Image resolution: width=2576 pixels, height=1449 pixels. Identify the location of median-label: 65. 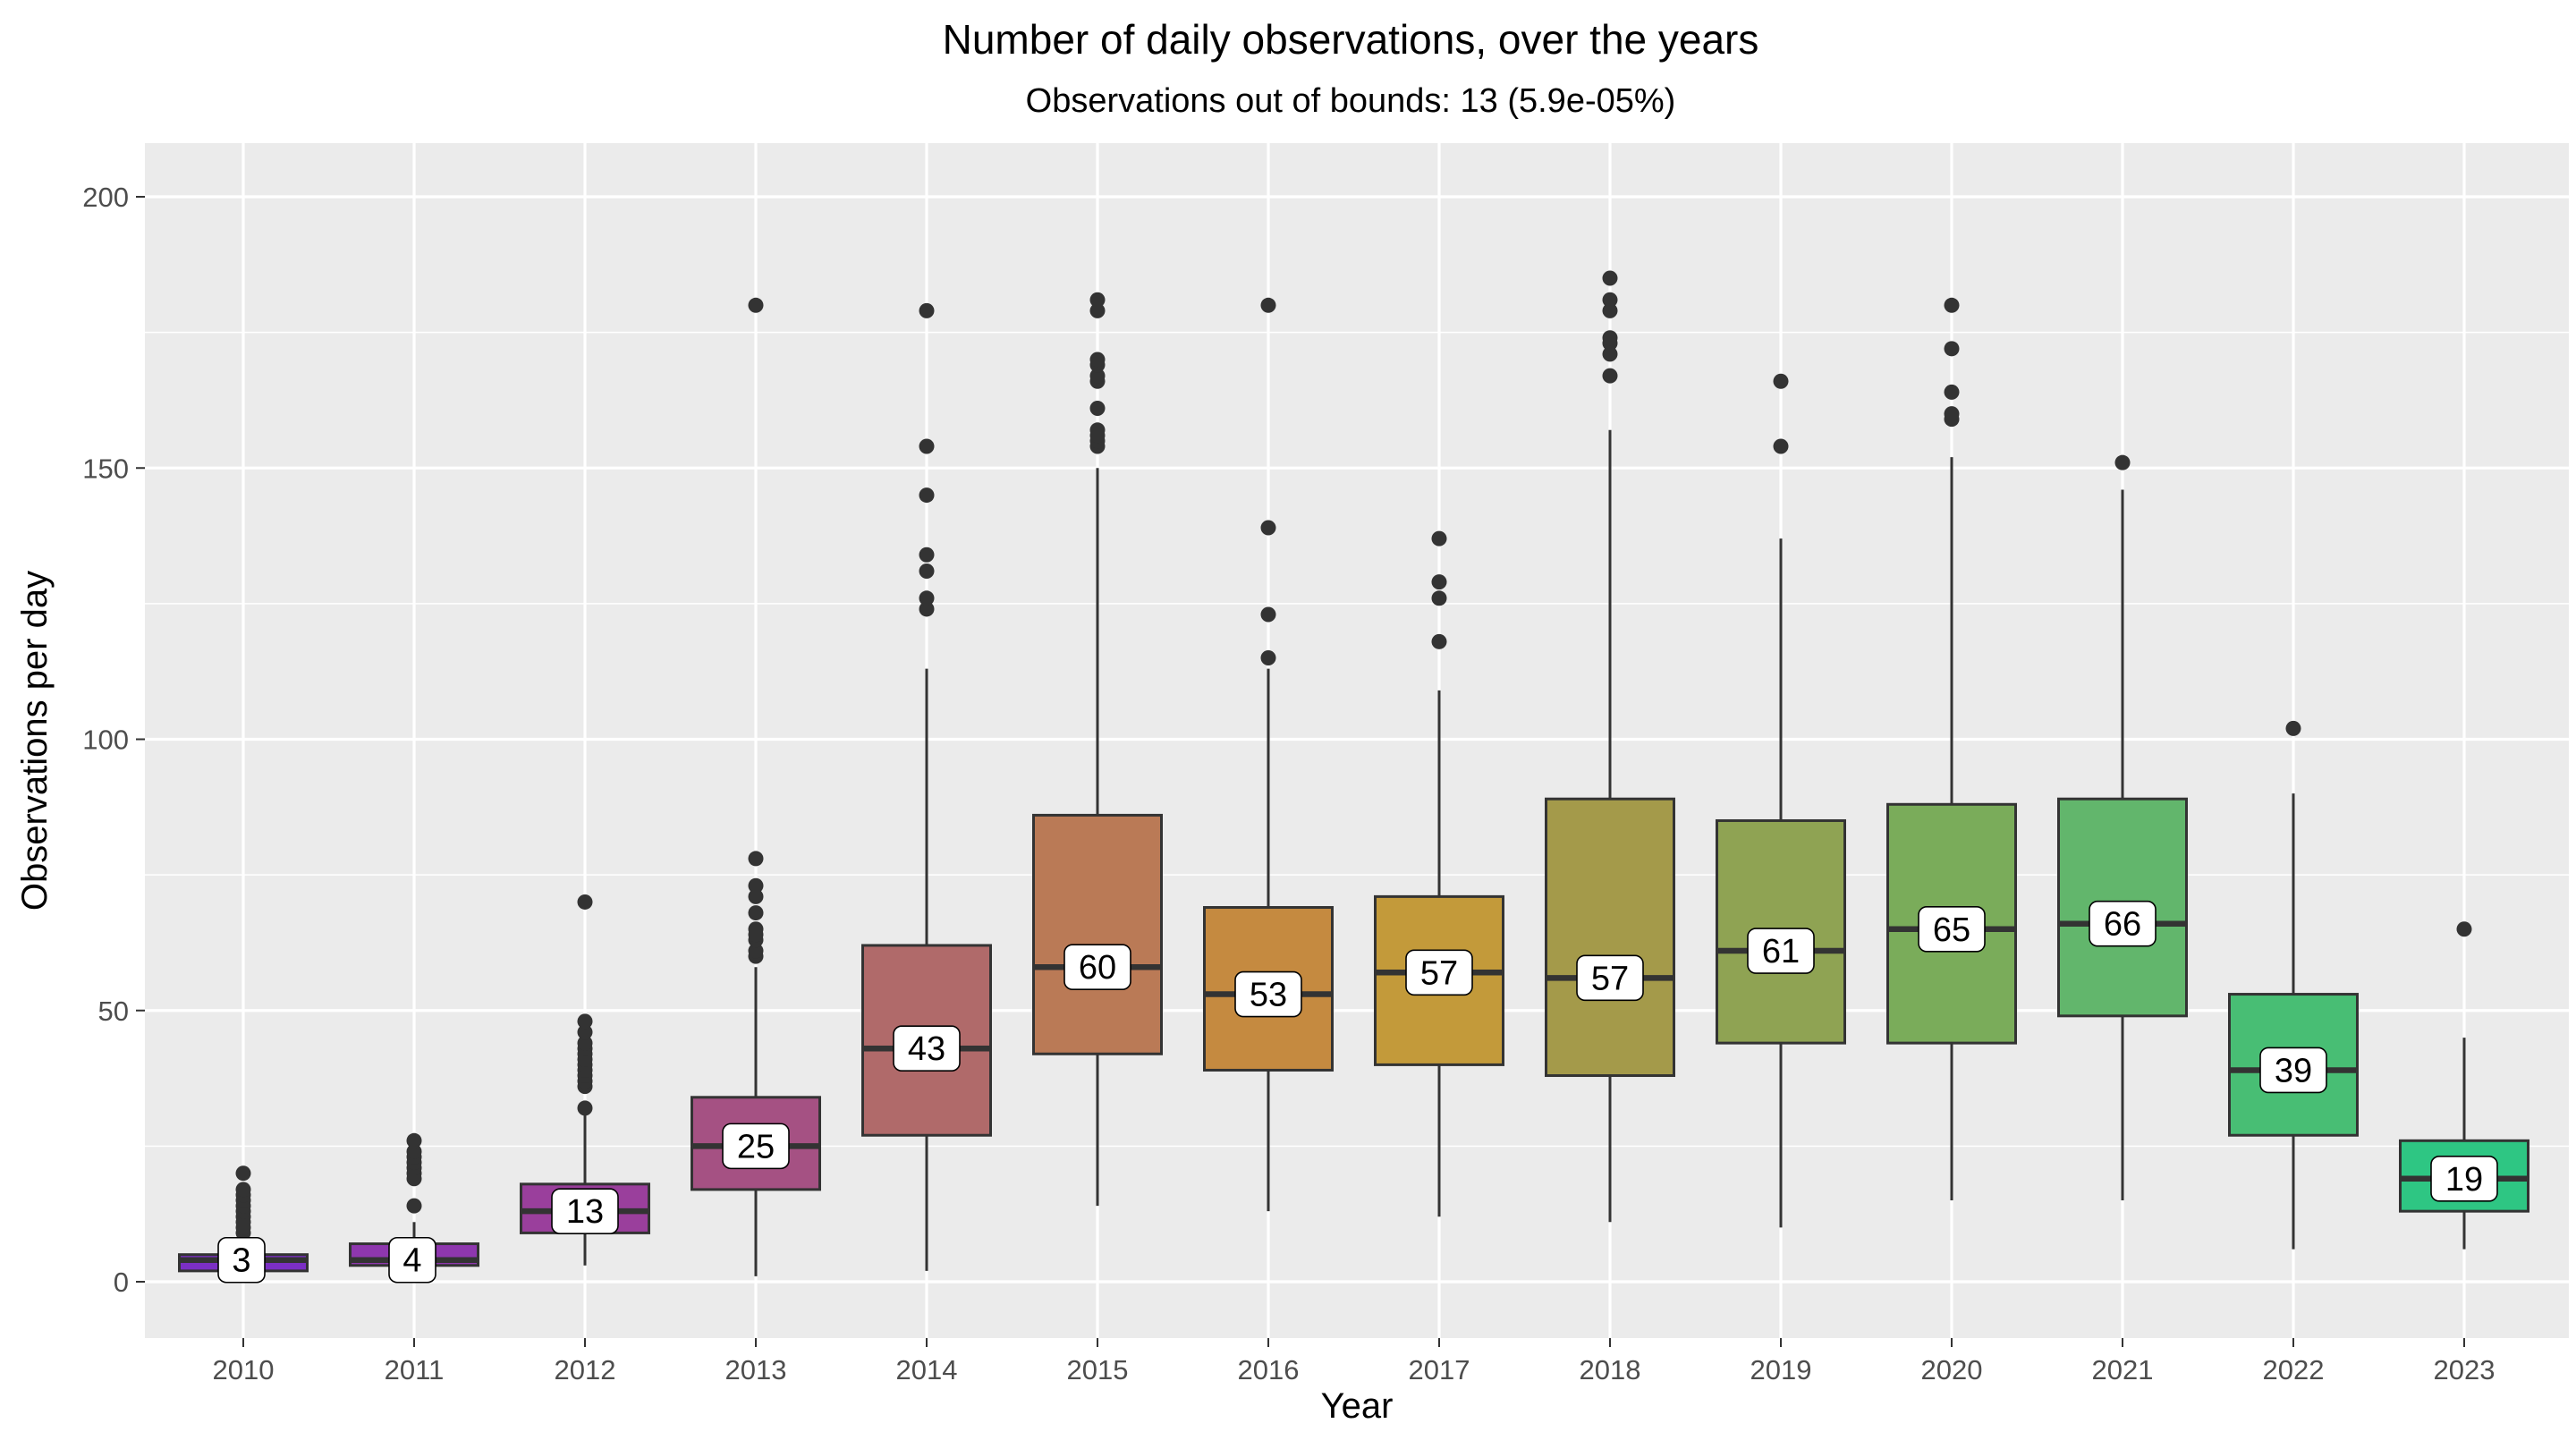
(1951, 930).